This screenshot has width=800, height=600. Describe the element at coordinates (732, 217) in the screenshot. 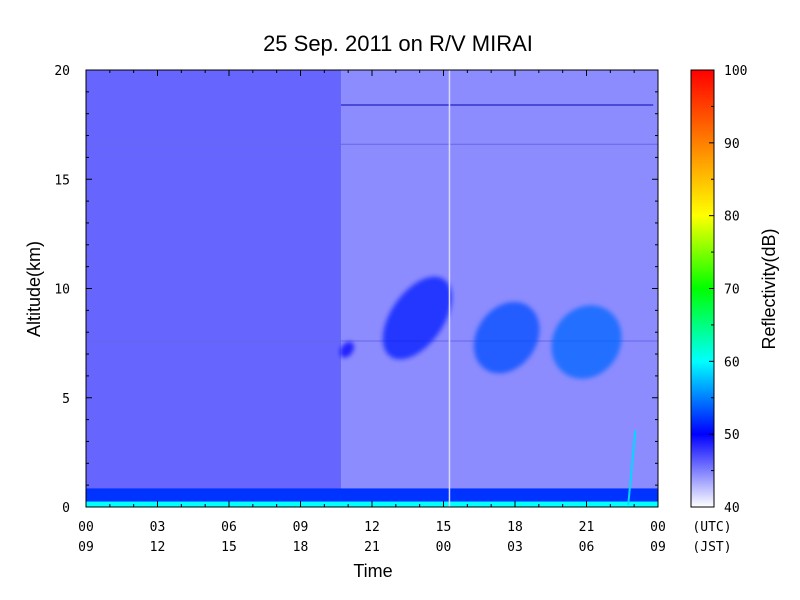

I see `colorbar-tick-label: 80` at that location.